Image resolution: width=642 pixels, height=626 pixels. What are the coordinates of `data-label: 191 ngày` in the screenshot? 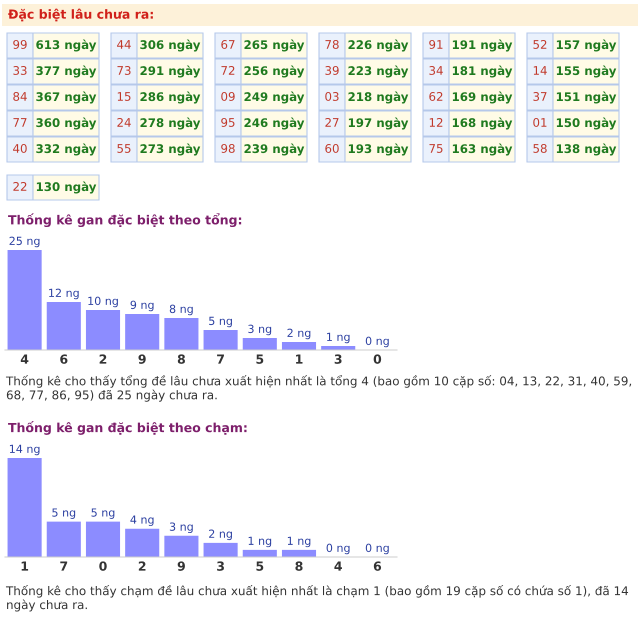 It's located at (482, 46).